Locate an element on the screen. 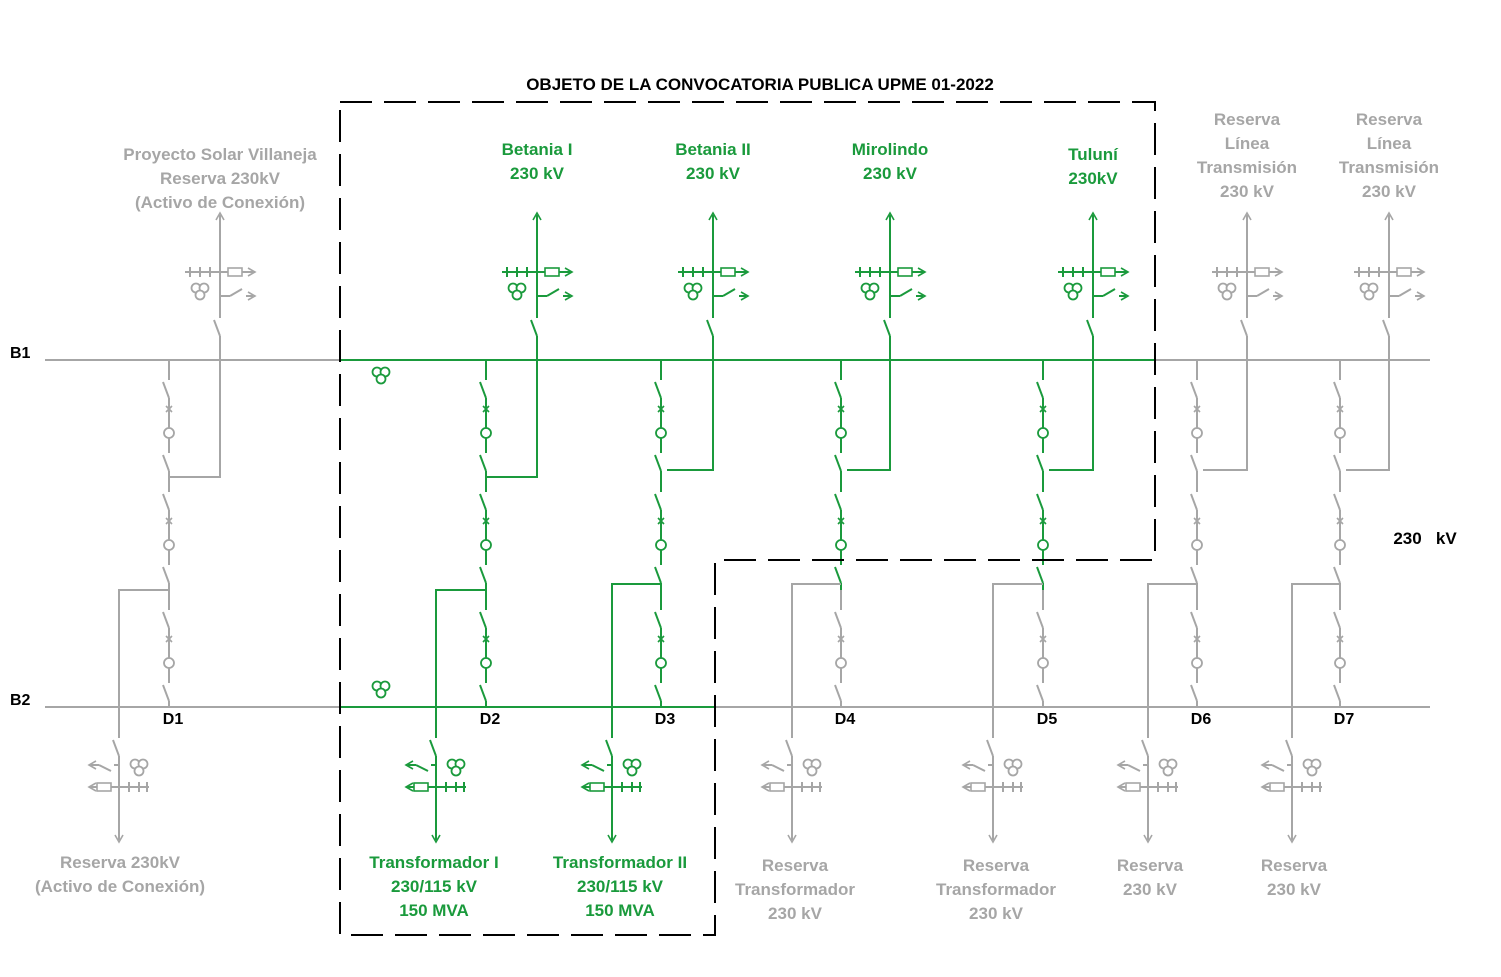 Image resolution: width=1501 pixels, height=977 pixels. bay-reserva-linea-1-label-line: Línea is located at coordinates (1247, 143).